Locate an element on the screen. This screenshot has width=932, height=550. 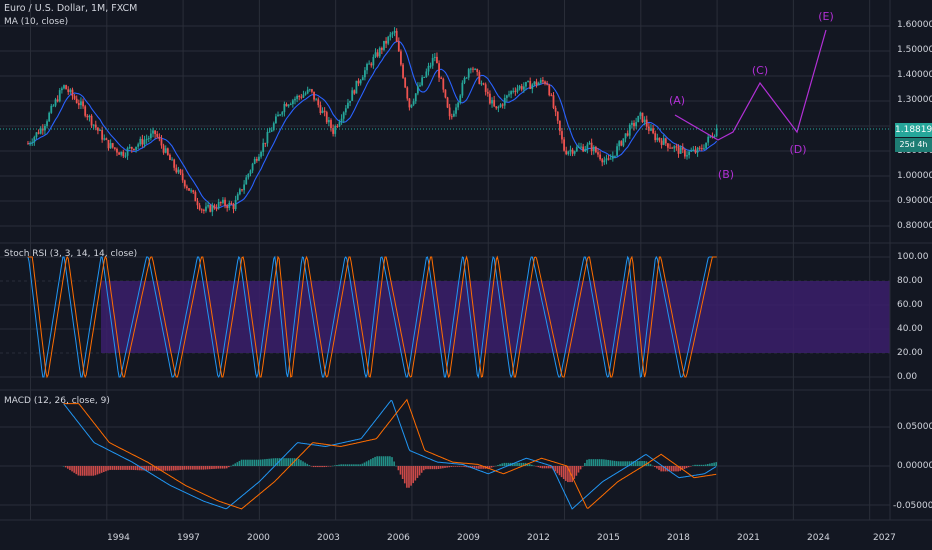
year-tick: 2003 is located at coordinates (328, 538).